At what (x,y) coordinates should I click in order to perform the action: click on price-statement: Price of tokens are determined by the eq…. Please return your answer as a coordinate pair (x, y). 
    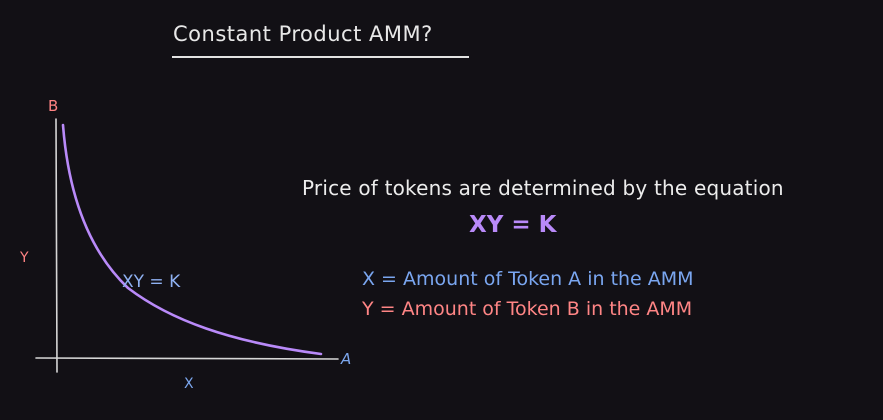
    Looking at the image, I should click on (543, 188).